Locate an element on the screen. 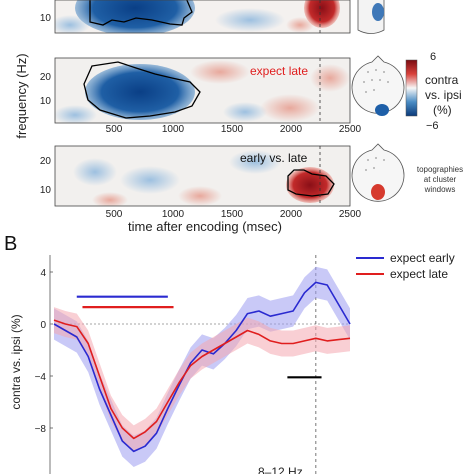 The width and height of the screenshot is (474, 474). row2-xticks: 500 1000 1500 2000 2500 is located at coordinates (234, 129).